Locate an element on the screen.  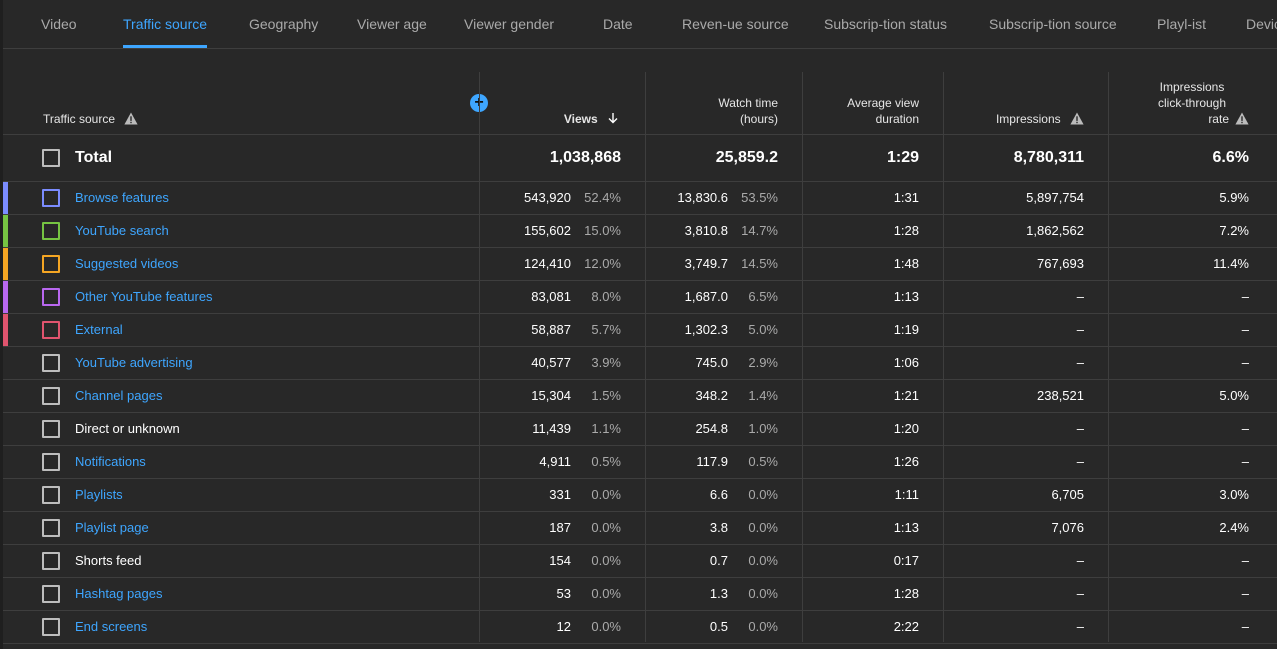
impressions-ctr-value: 2.4% is located at coordinates (1234, 527).